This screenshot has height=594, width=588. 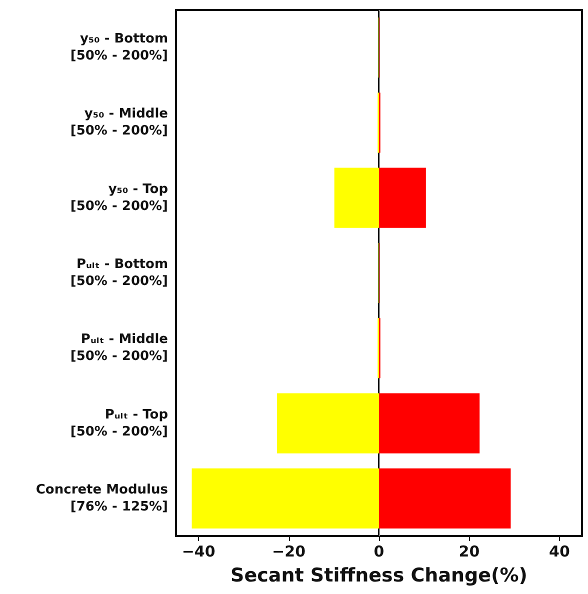 What do you see at coordinates (199, 551) in the screenshot?
I see `x-tick-label: −40` at bounding box center [199, 551].